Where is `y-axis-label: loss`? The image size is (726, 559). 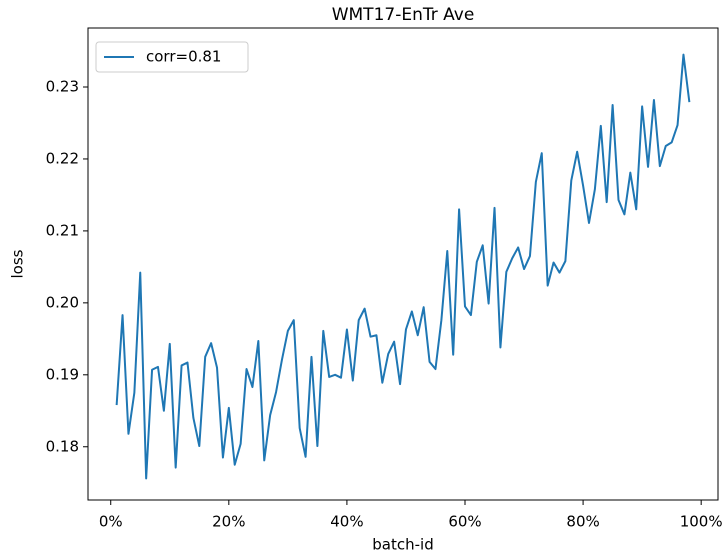
y-axis-label: loss is located at coordinates (18, 263).